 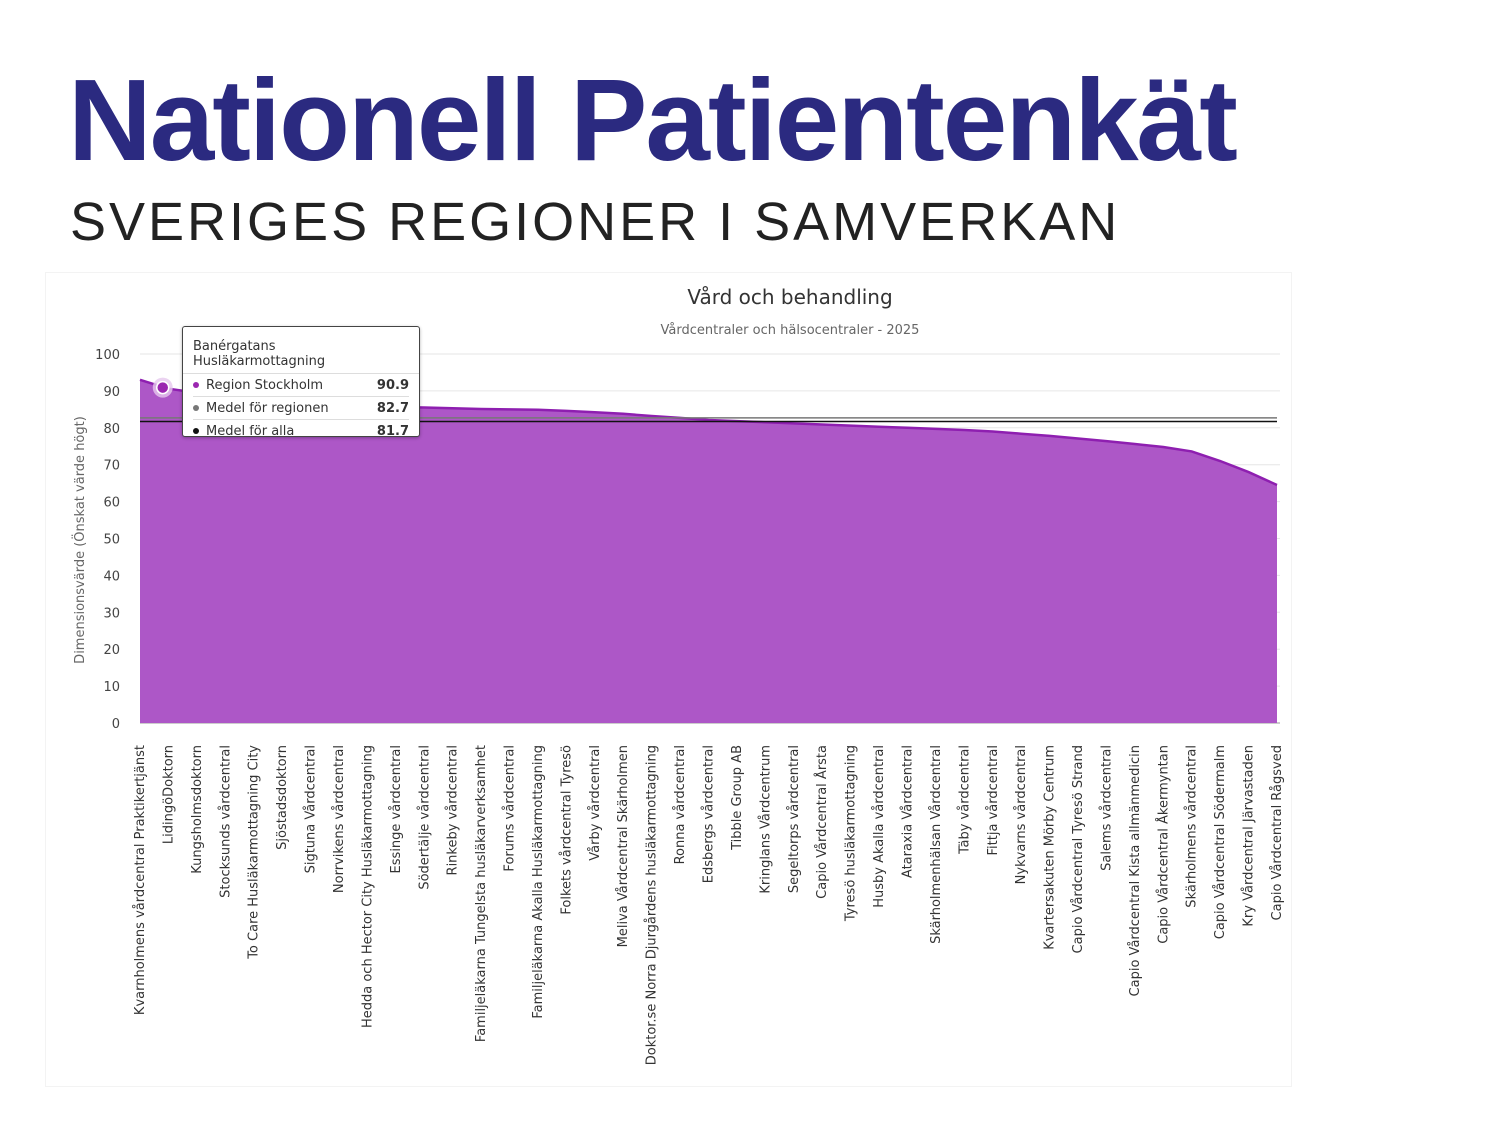 I want to click on x-tick-label: Kringlans Vårdcentrum, so click(x=765, y=819).